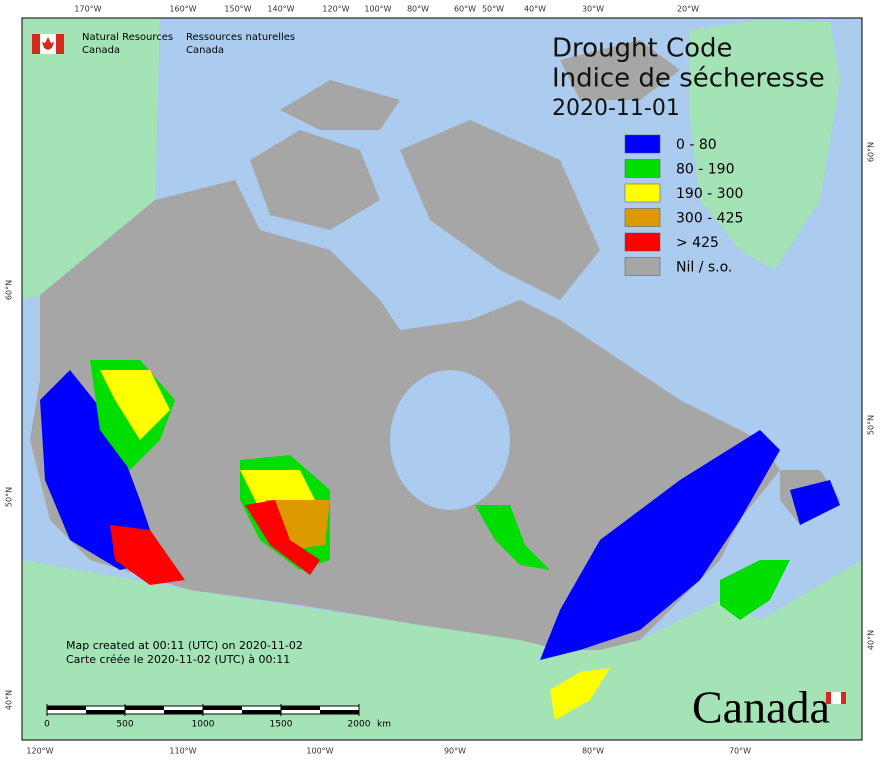  What do you see at coordinates (359, 725) in the screenshot?
I see `scale-tick-label: 2000` at bounding box center [359, 725].